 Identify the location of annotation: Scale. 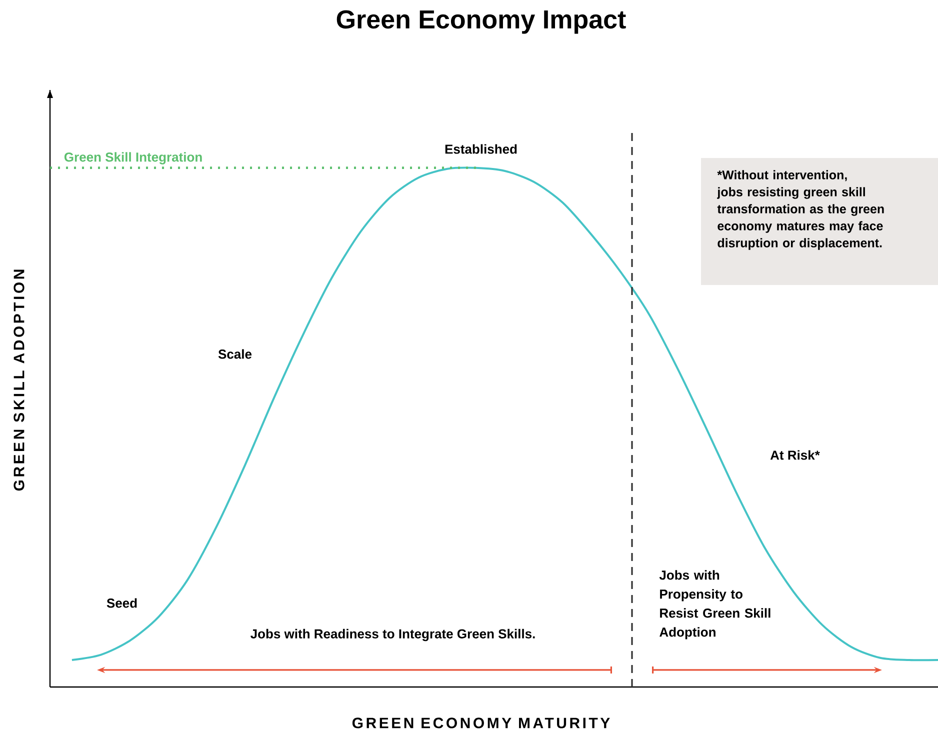
(235, 354).